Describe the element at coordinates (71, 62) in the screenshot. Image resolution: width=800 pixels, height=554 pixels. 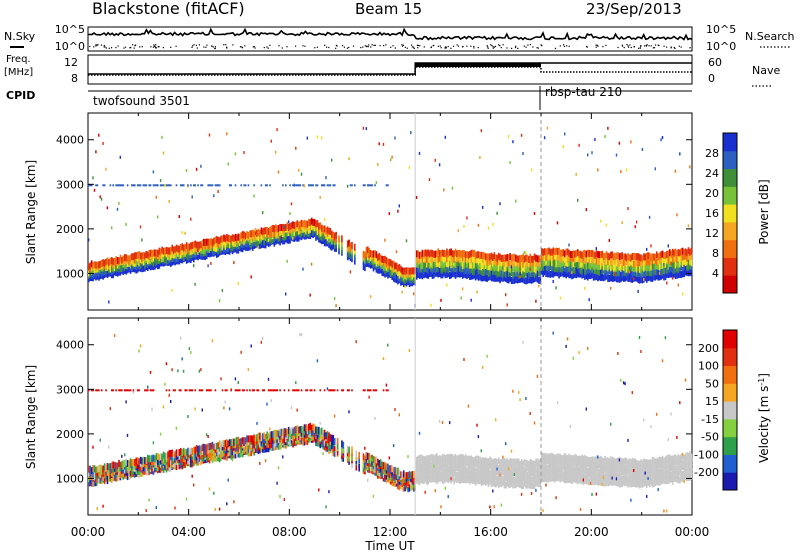
I see `freq-left-tick-top: 12` at that location.